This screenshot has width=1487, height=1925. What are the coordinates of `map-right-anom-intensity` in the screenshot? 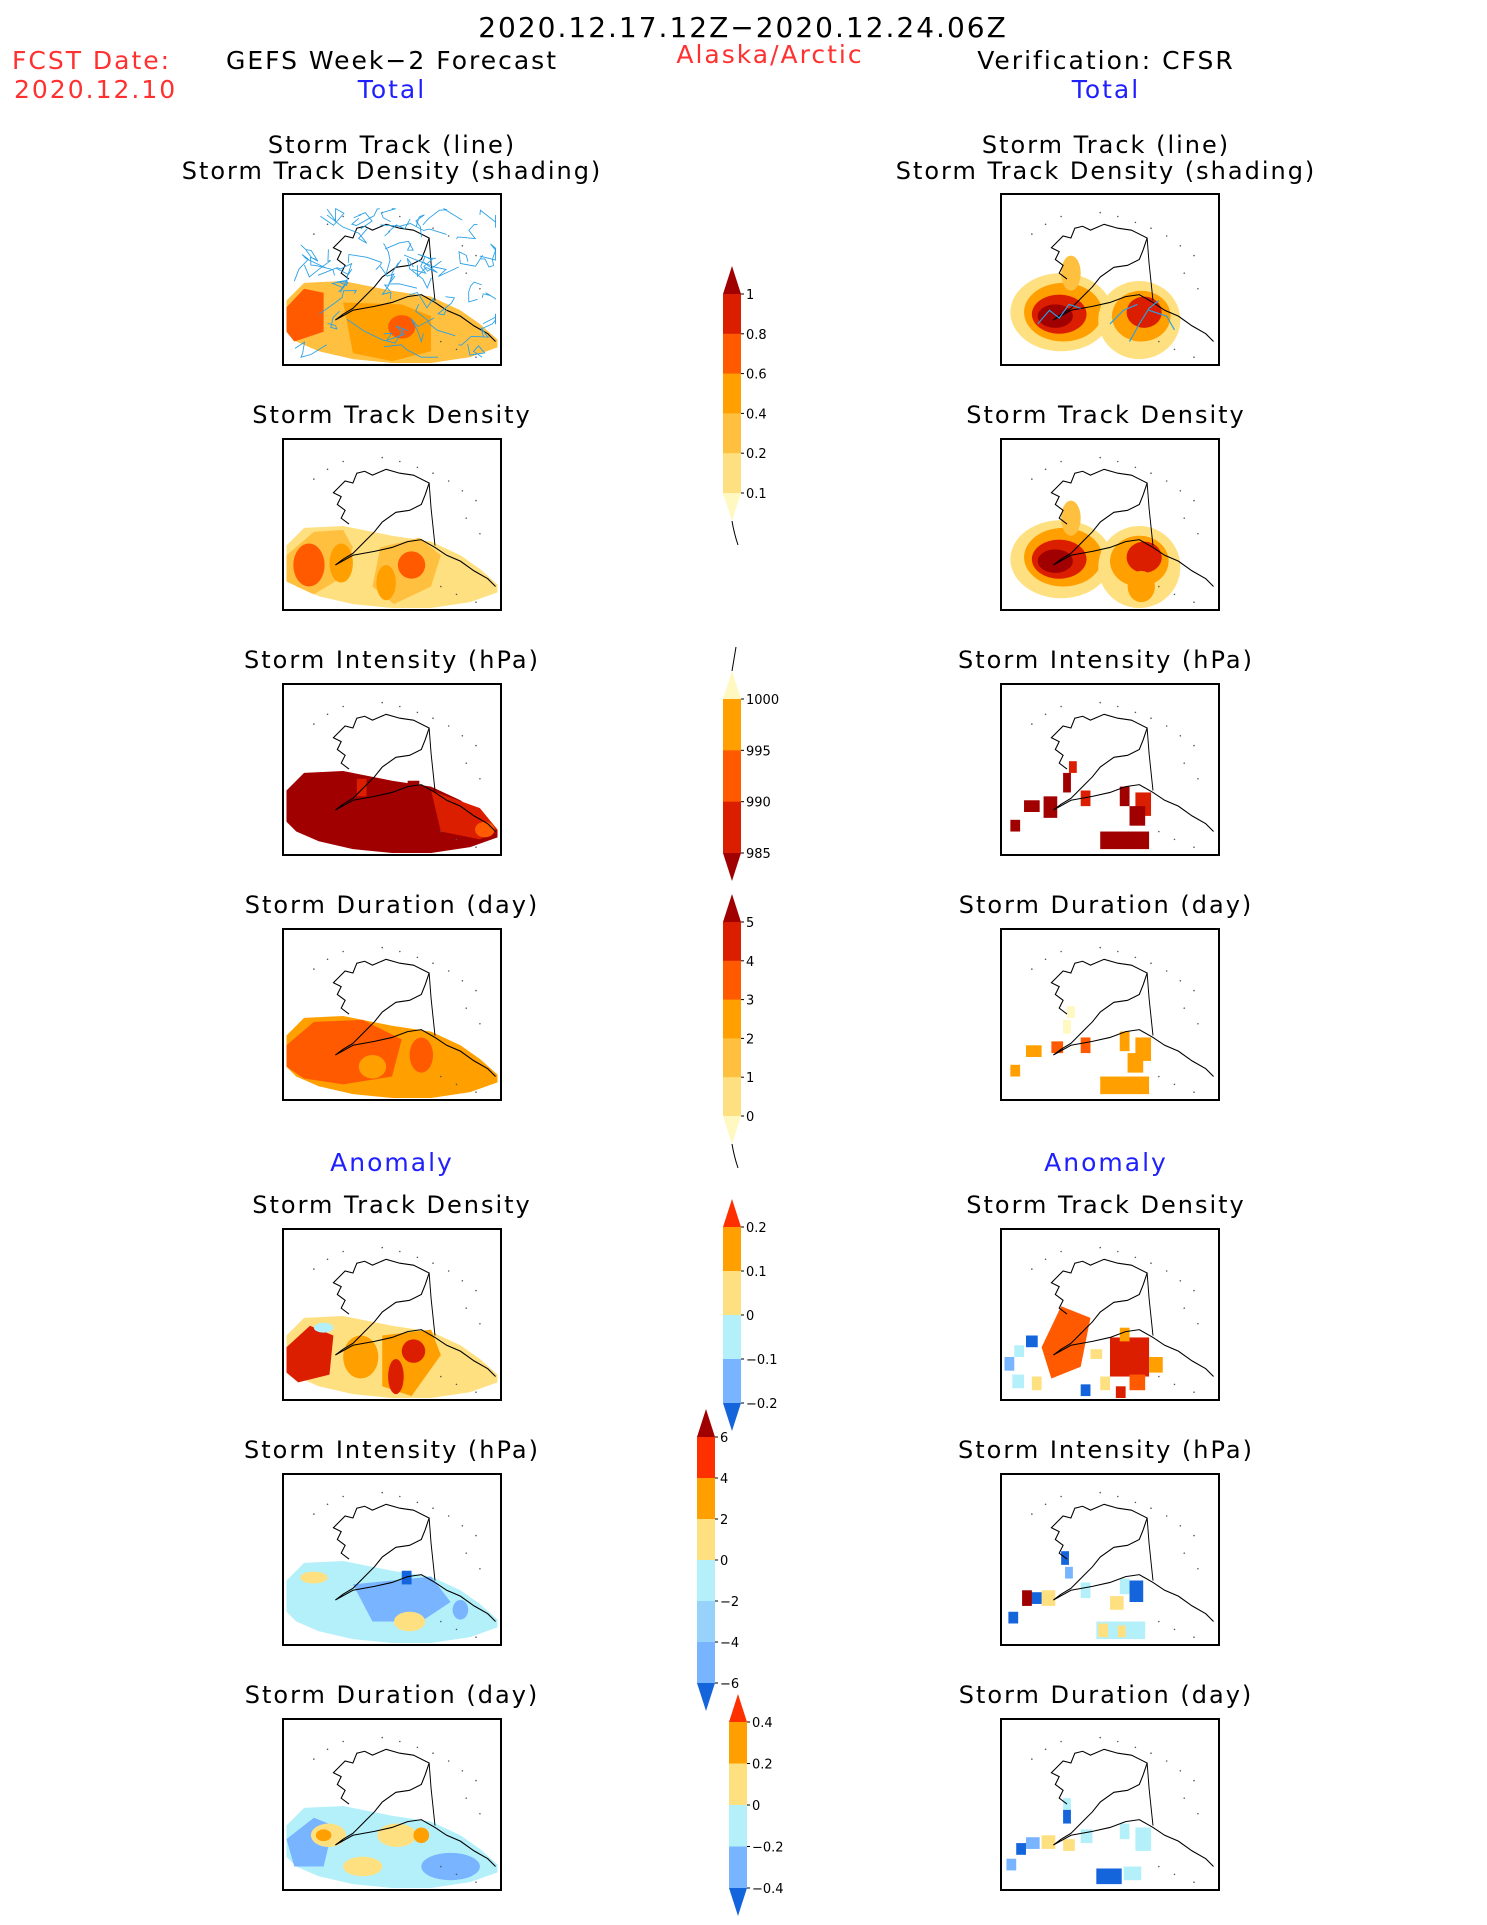 It's located at (1110, 1559).